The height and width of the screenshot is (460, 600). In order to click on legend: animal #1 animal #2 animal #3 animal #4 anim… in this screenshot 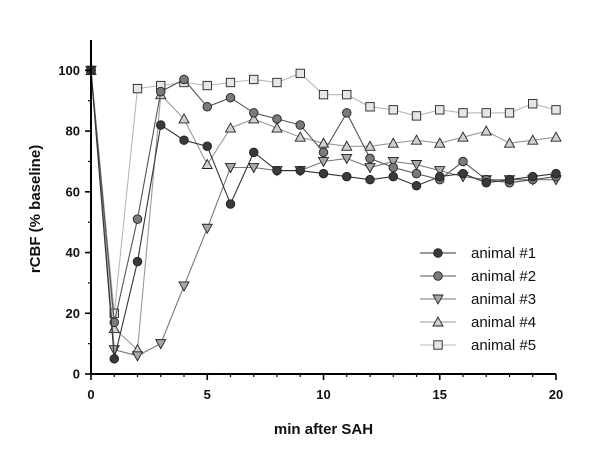, I will do `click(478, 299)`.